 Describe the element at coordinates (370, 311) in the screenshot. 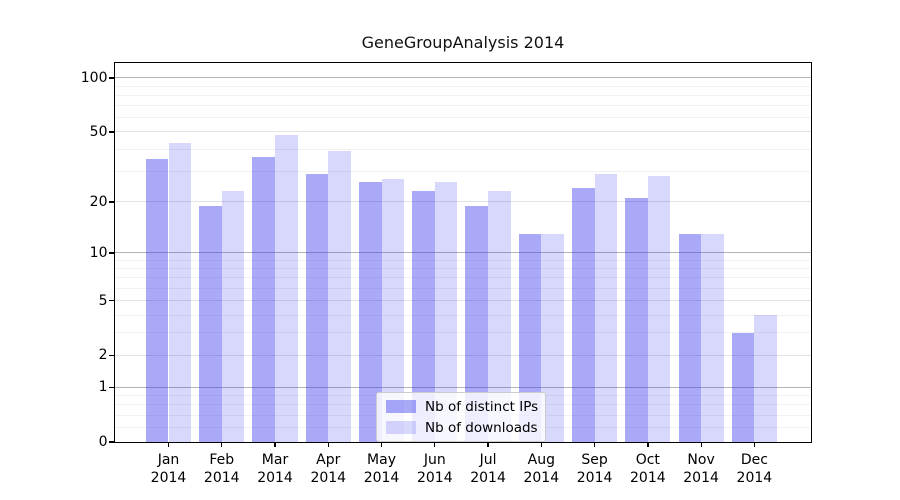

I see `bar-may-2014-nb-of-distinct-ips` at that location.